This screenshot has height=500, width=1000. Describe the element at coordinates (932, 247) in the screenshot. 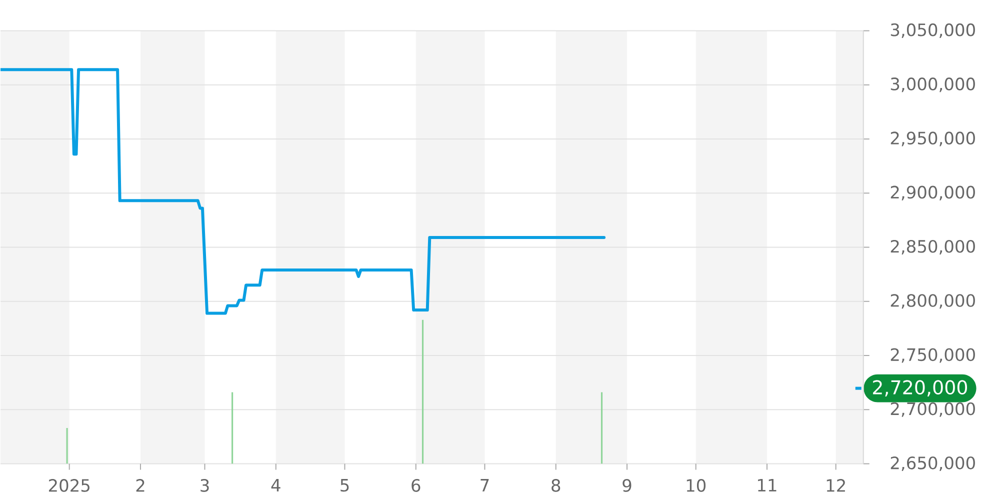

I see `y-tick-label: 2,850,000` at that location.